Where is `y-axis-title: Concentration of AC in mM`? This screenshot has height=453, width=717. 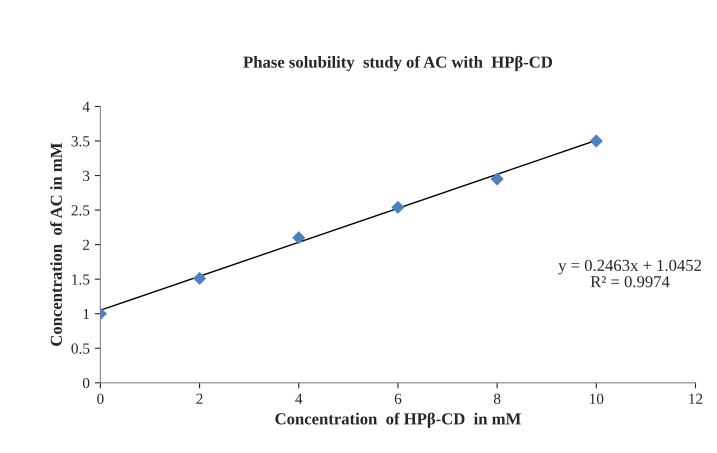 y-axis-title: Concentration of AC in mM is located at coordinates (56, 244).